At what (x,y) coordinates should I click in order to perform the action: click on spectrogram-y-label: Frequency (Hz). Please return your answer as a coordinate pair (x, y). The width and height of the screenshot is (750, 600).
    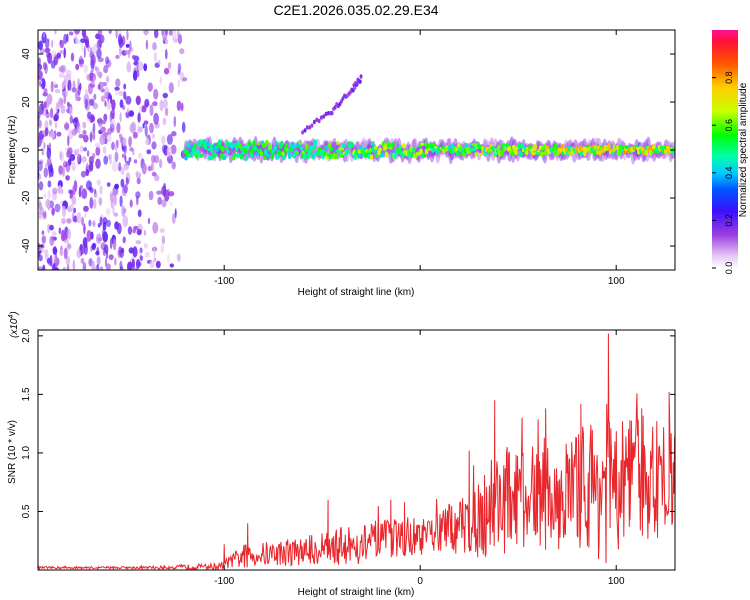
    Looking at the image, I should click on (12, 150).